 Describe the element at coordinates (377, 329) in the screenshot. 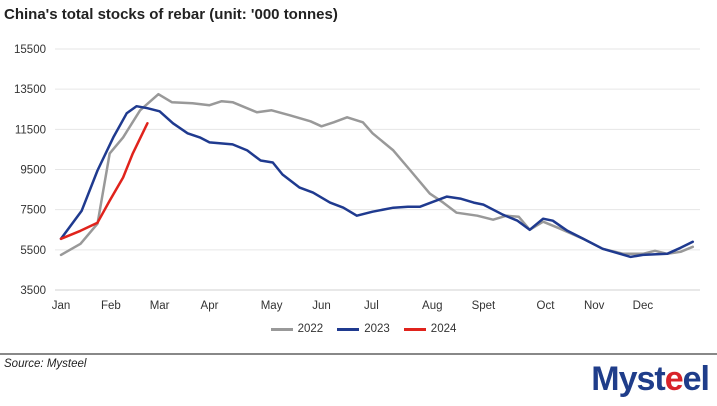

I see `legend-label: 2023` at that location.